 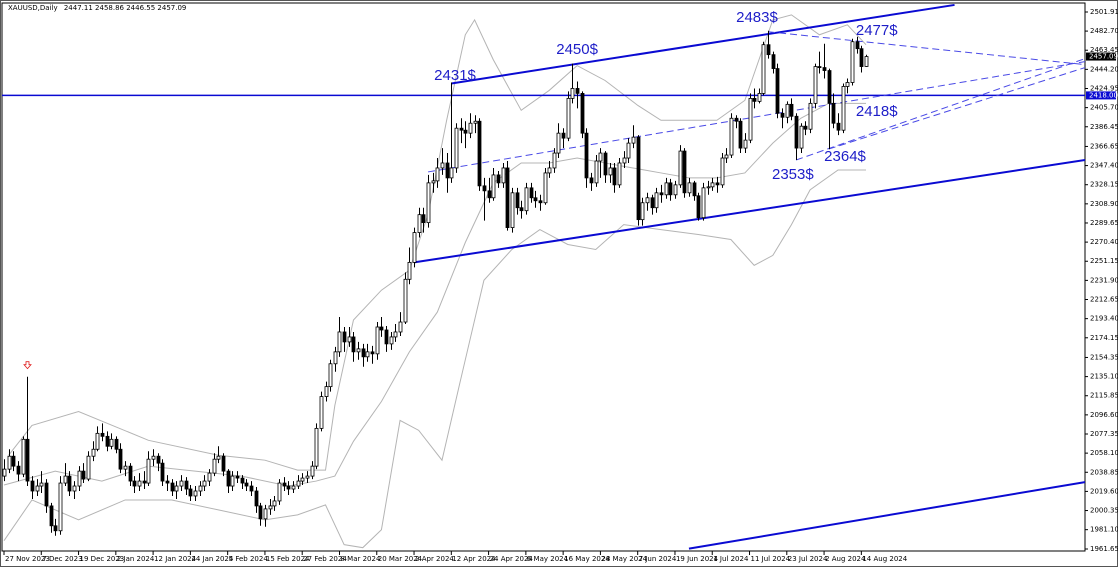 What do you see at coordinates (756, 117) in the screenshot?
I see `dashed-trendline` at bounding box center [756, 117].